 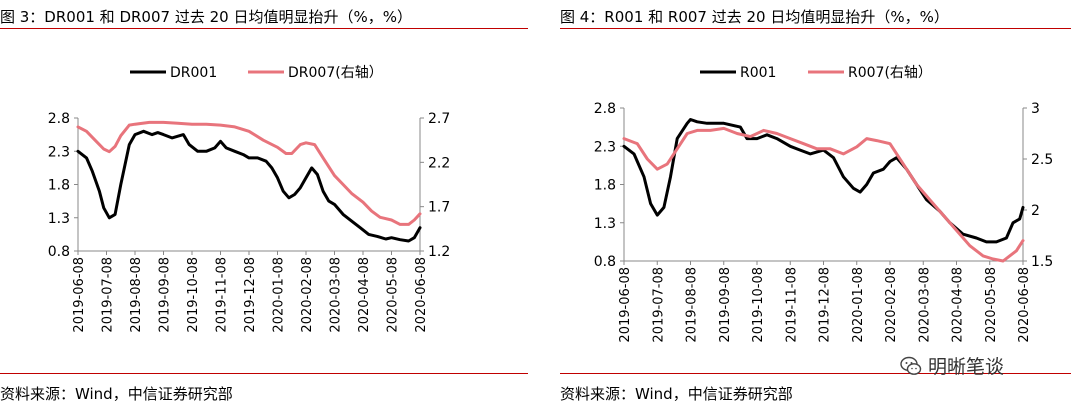 I want to click on y-right-tick-label: 1.7, so click(x=439, y=208).